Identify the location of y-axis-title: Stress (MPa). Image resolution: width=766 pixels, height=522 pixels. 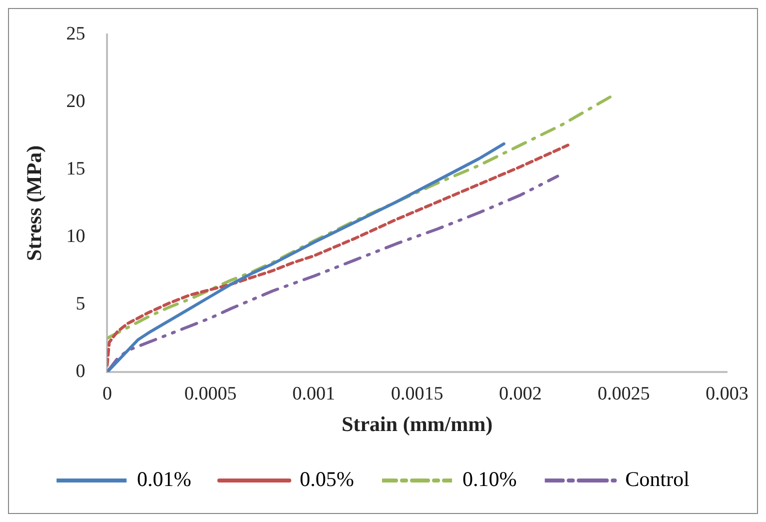
(34, 203).